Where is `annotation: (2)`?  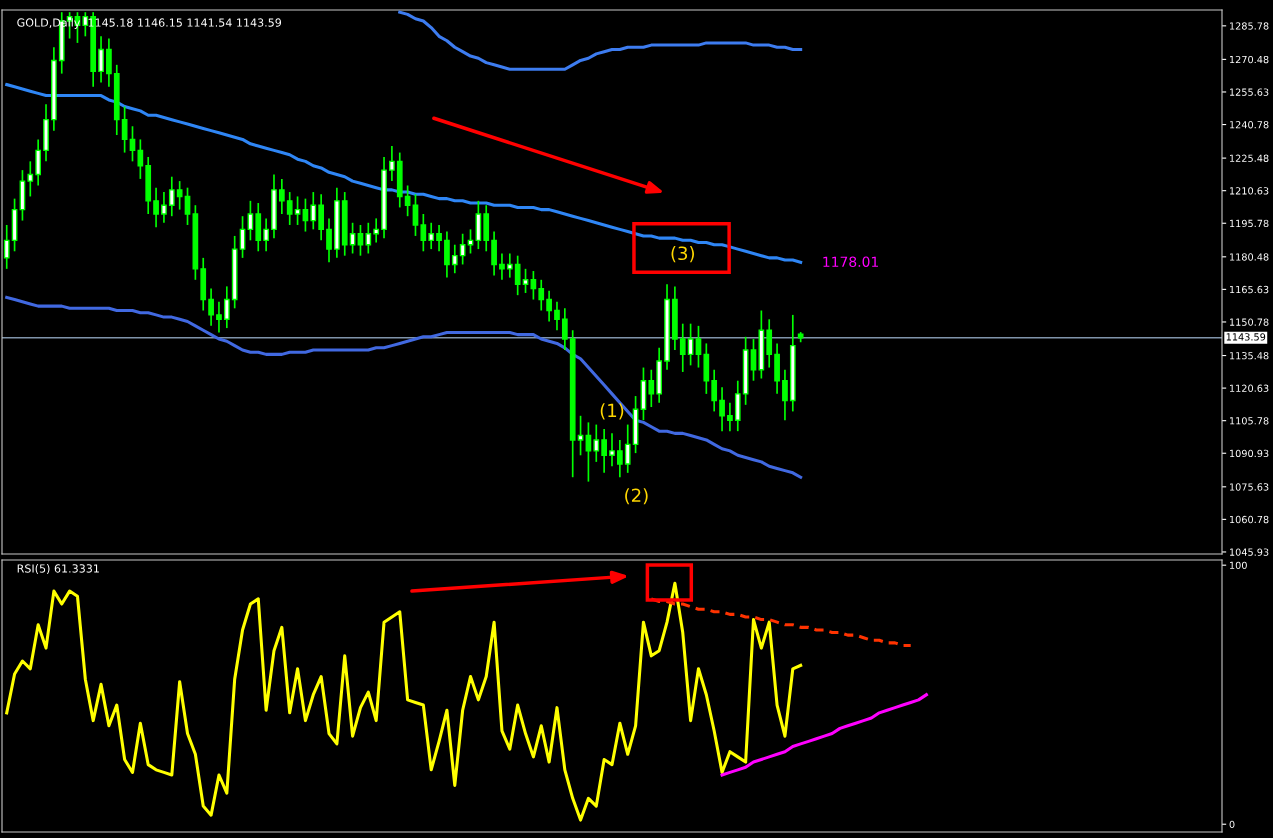
annotation: (2) is located at coordinates (636, 496).